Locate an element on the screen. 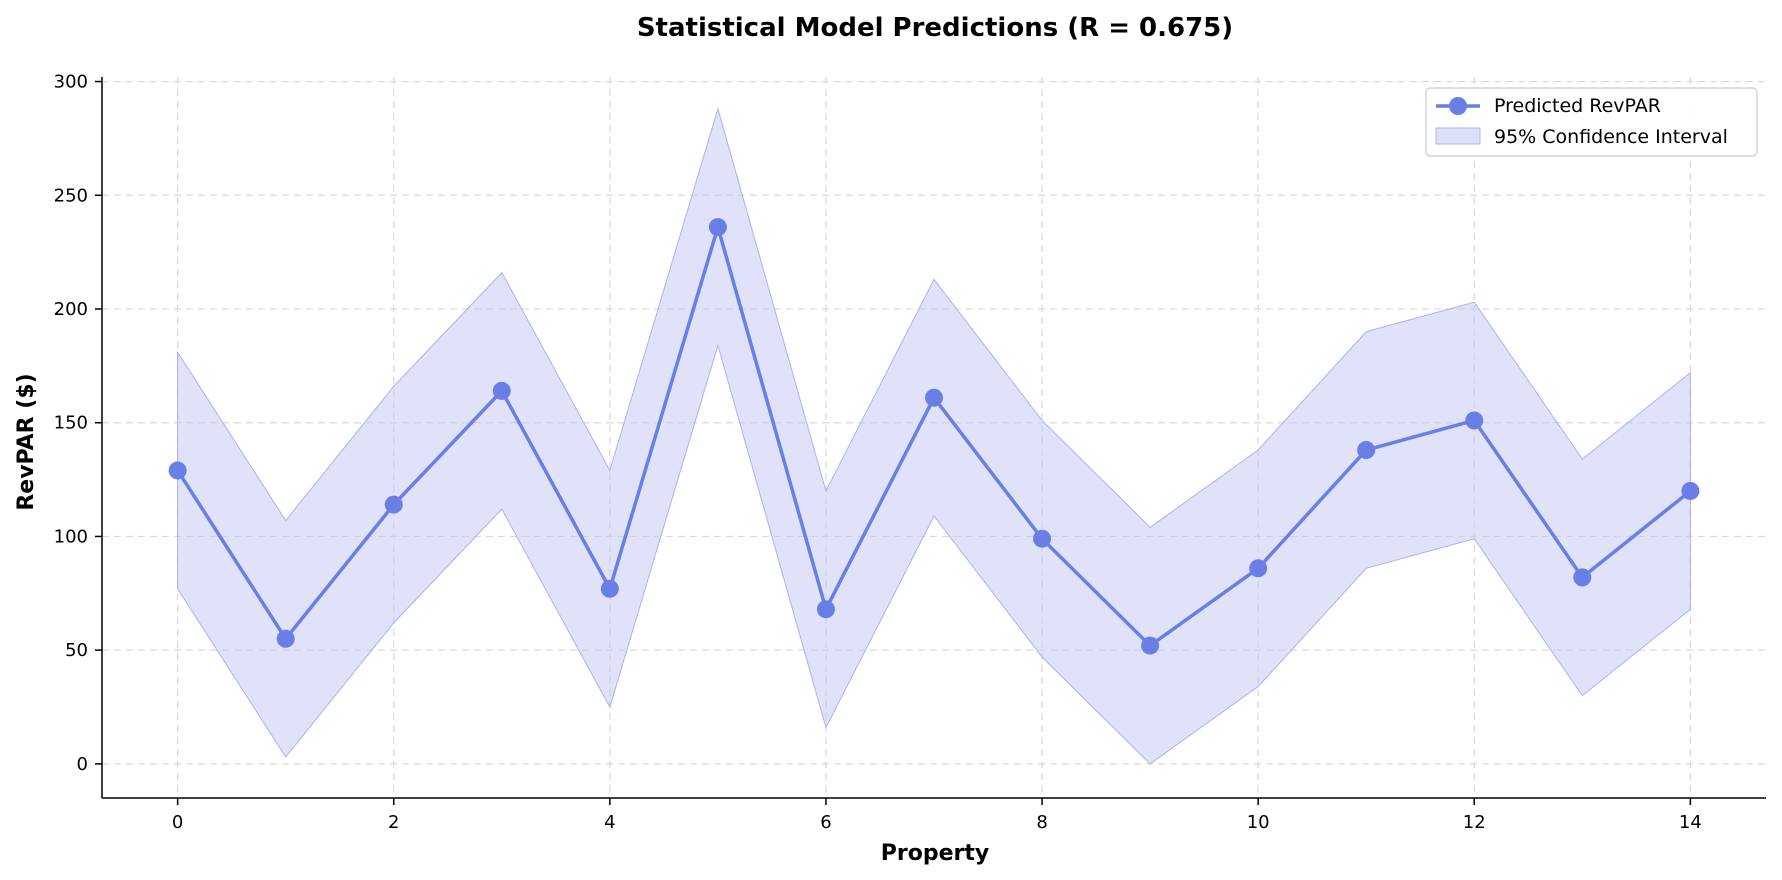 The width and height of the screenshot is (1782, 880). y-tick-label-0: 0 is located at coordinates (82, 764).